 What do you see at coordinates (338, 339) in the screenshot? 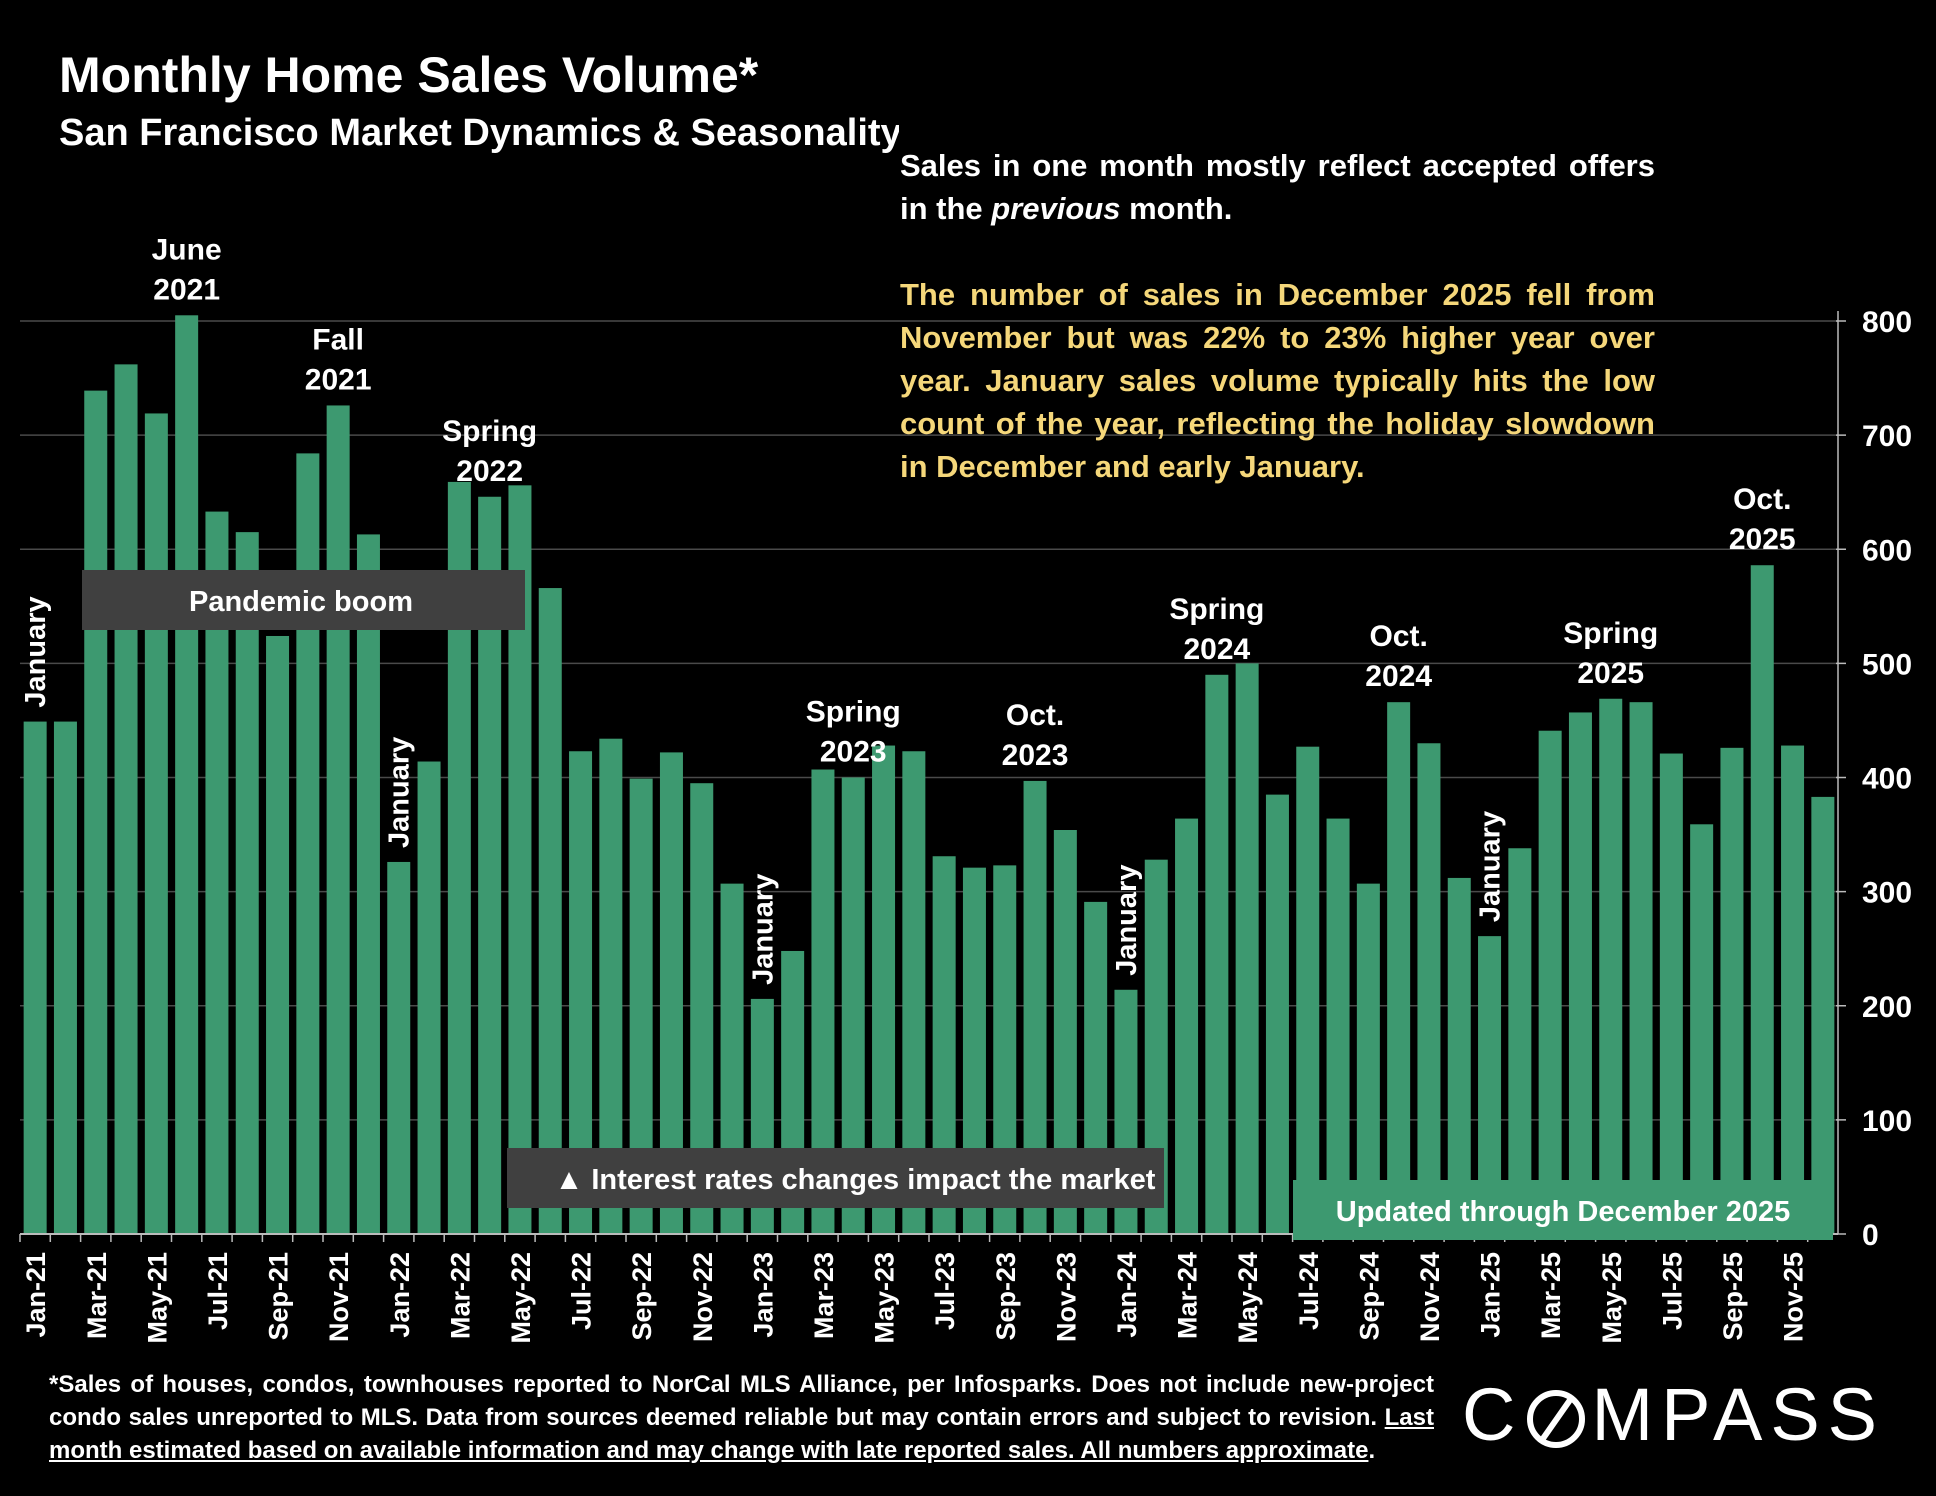
I see `annotation-label: Fall` at bounding box center [338, 339].